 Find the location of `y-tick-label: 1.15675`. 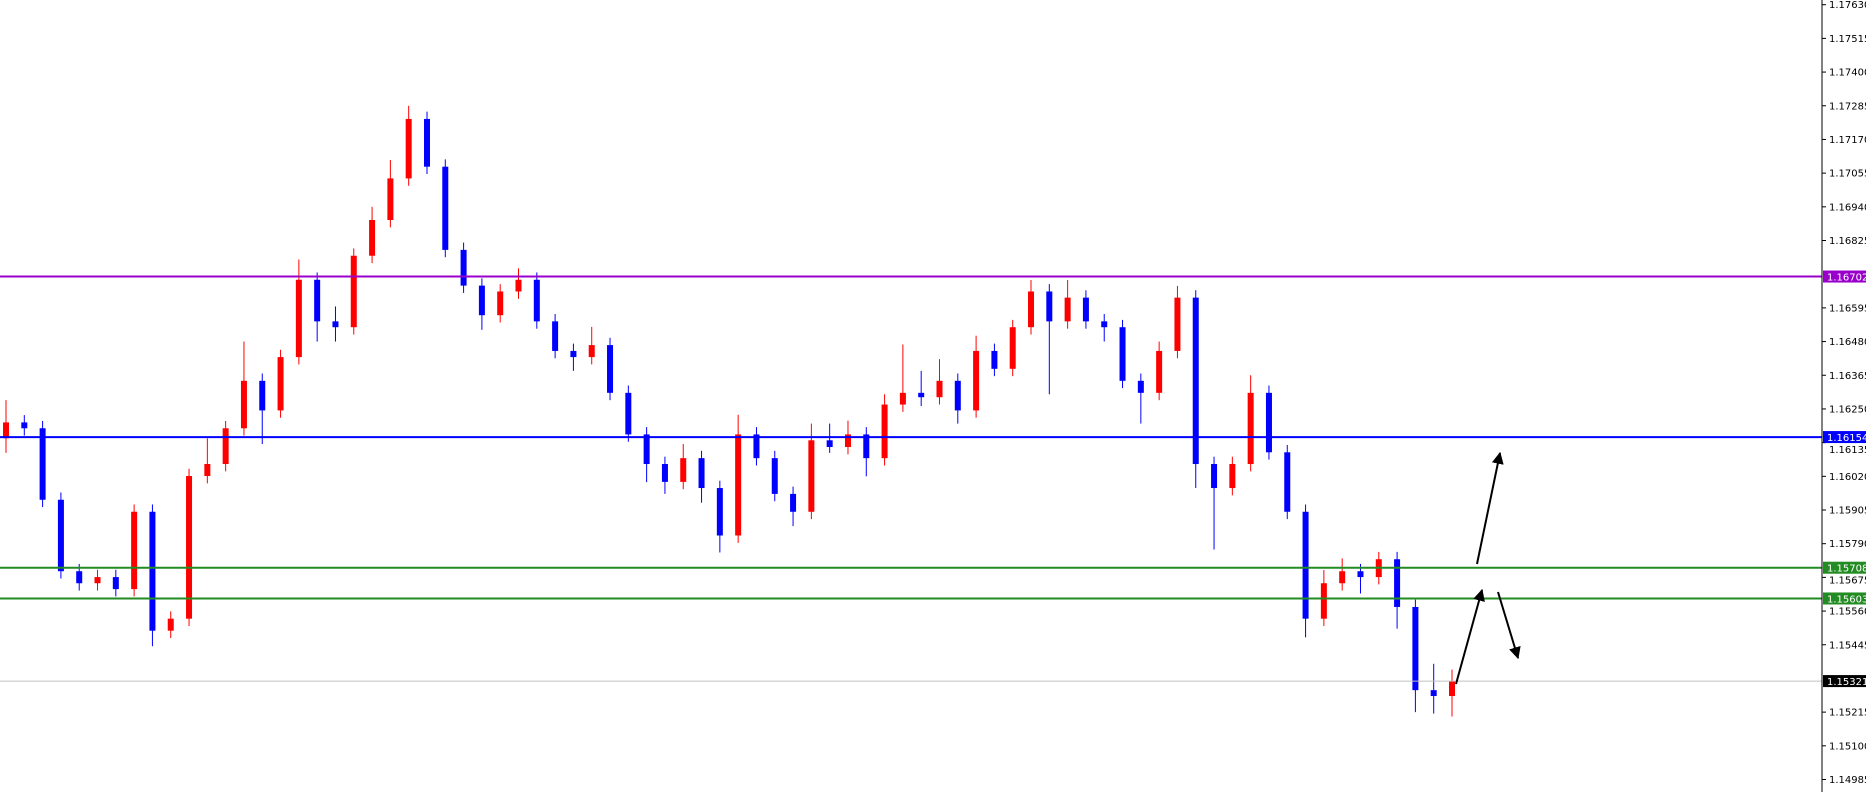

y-tick-label: 1.15675 is located at coordinates (1847, 581).